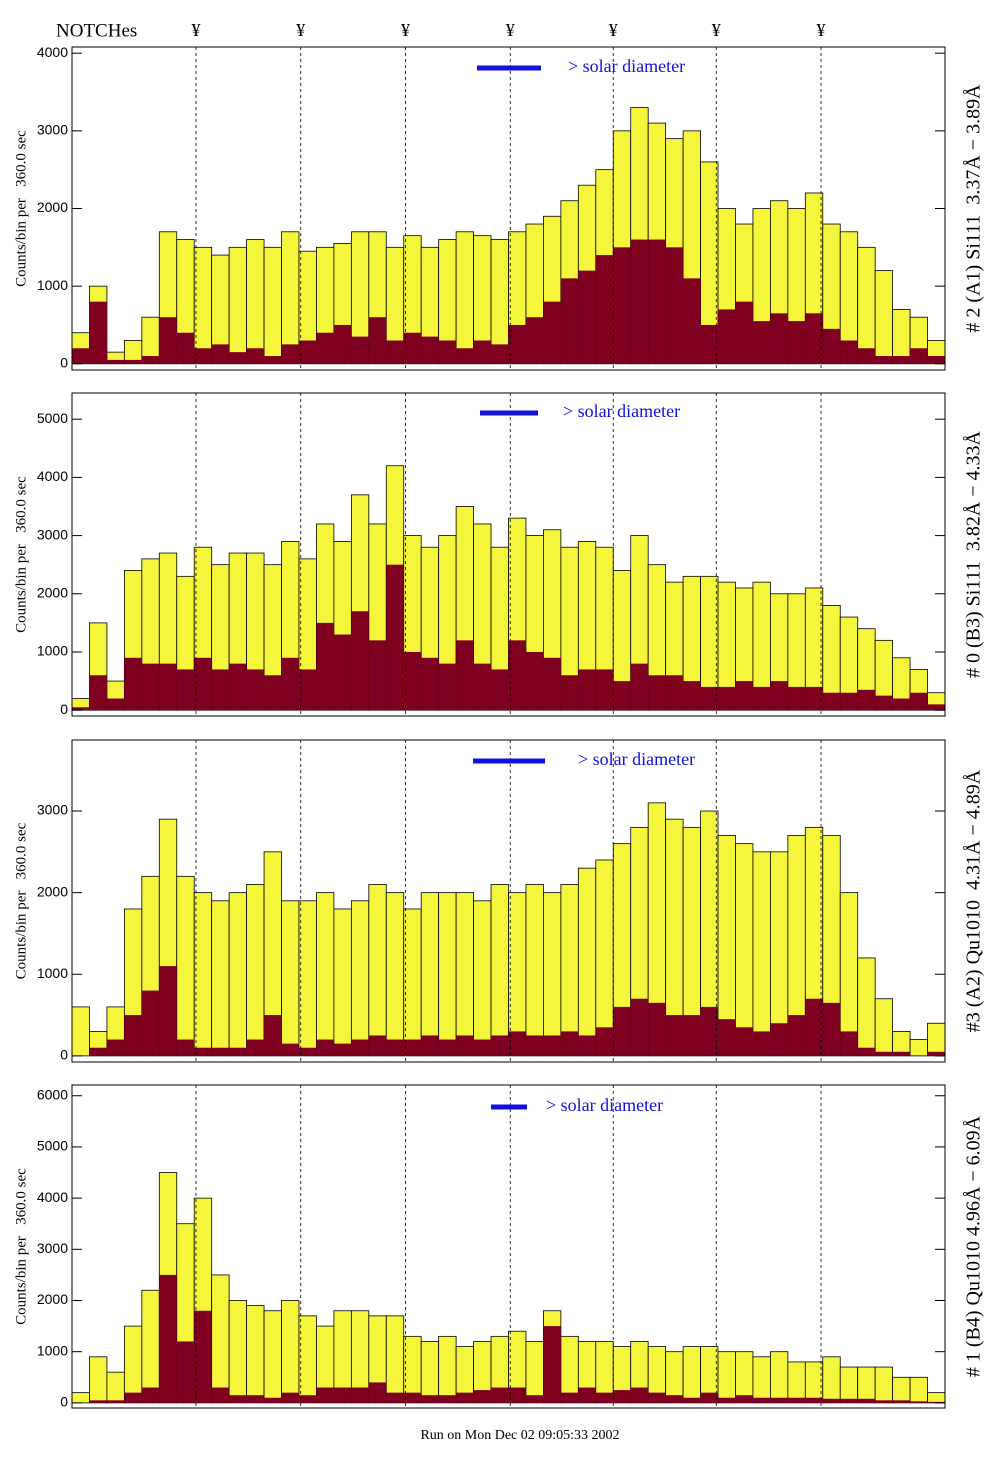 The image size is (1004, 1476). Describe the element at coordinates (52, 1299) in the screenshot. I see `y-tick-label: 2000` at that location.